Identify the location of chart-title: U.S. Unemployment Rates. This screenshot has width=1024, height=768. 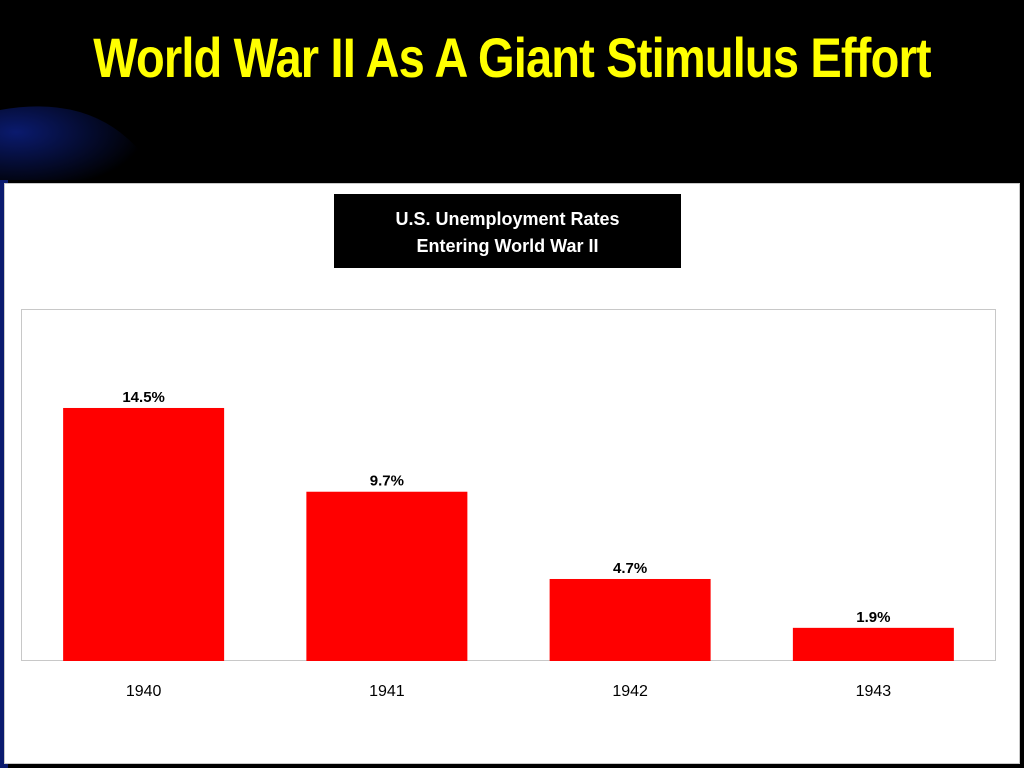
(507, 219).